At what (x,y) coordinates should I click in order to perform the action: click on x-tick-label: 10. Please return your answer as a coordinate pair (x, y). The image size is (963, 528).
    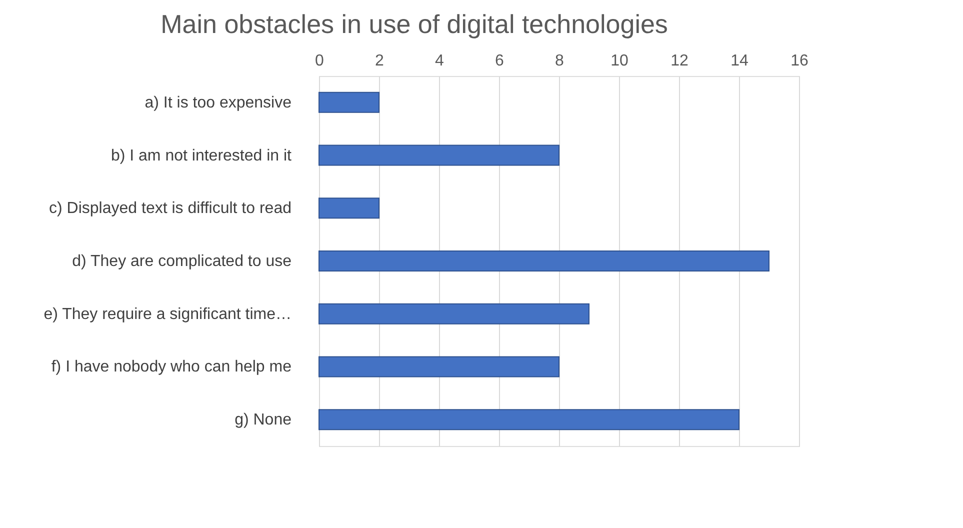
    Looking at the image, I should click on (619, 61).